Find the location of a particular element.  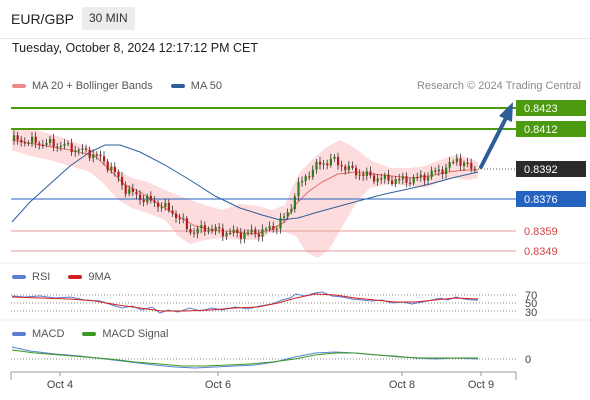

level-label-0.8376: 0.8376 is located at coordinates (551, 199).